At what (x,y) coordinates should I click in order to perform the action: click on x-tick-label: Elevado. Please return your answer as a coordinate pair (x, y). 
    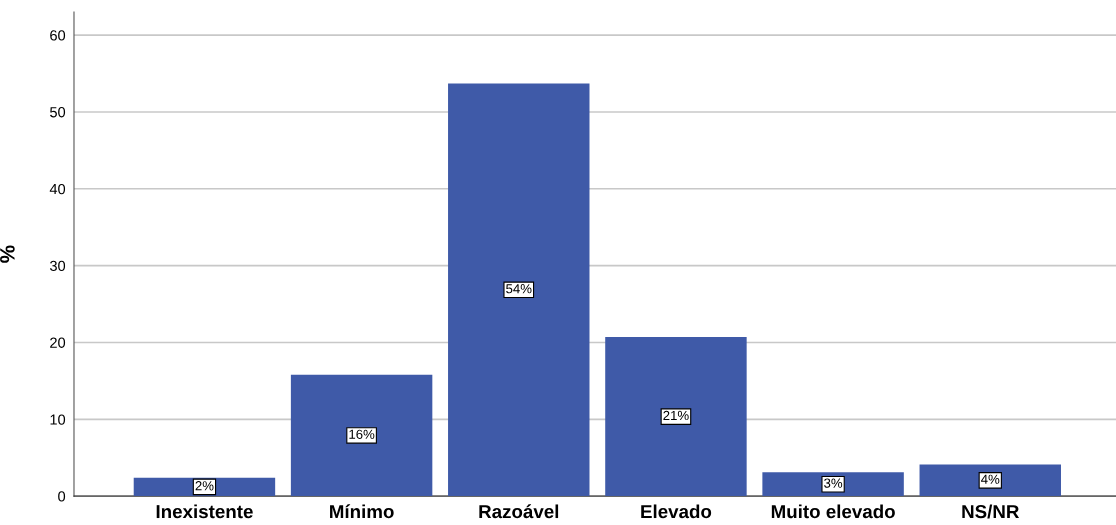
    Looking at the image, I should click on (676, 511).